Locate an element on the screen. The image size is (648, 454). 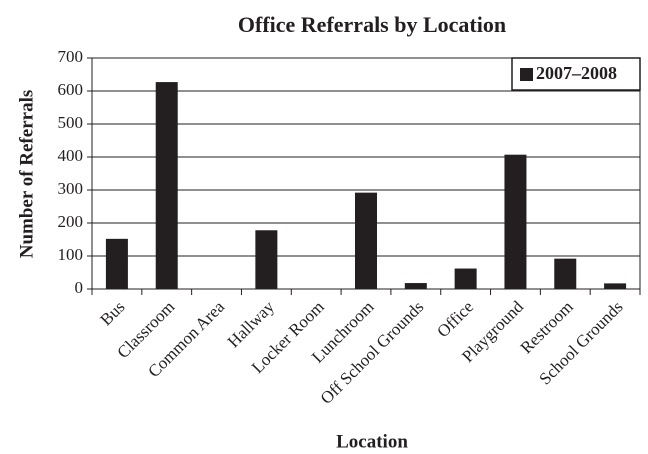
x-tick-label: Office is located at coordinates (455, 319).